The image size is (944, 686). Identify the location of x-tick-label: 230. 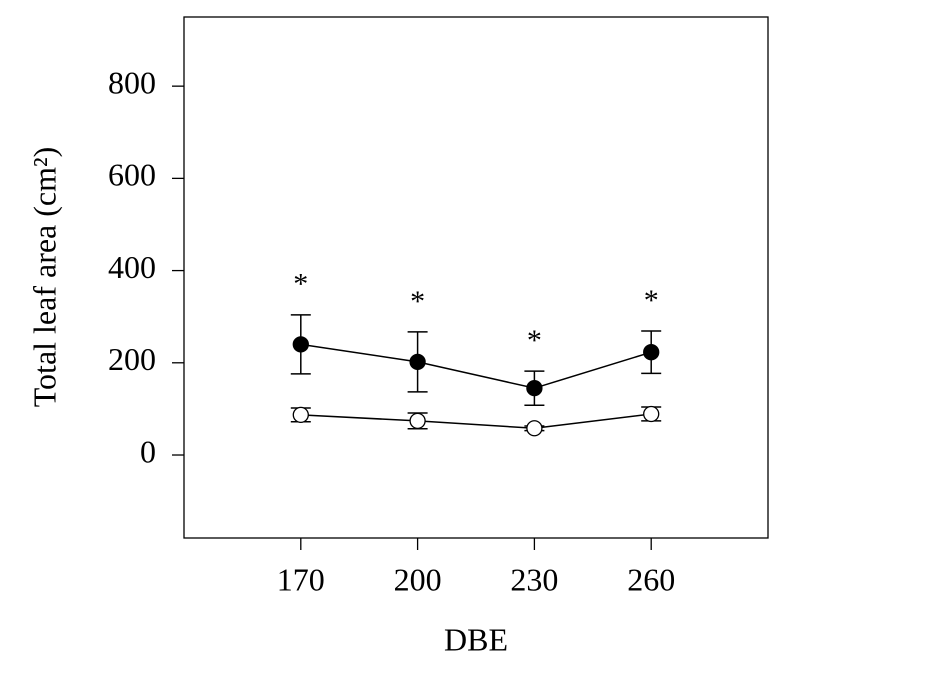
(534, 579).